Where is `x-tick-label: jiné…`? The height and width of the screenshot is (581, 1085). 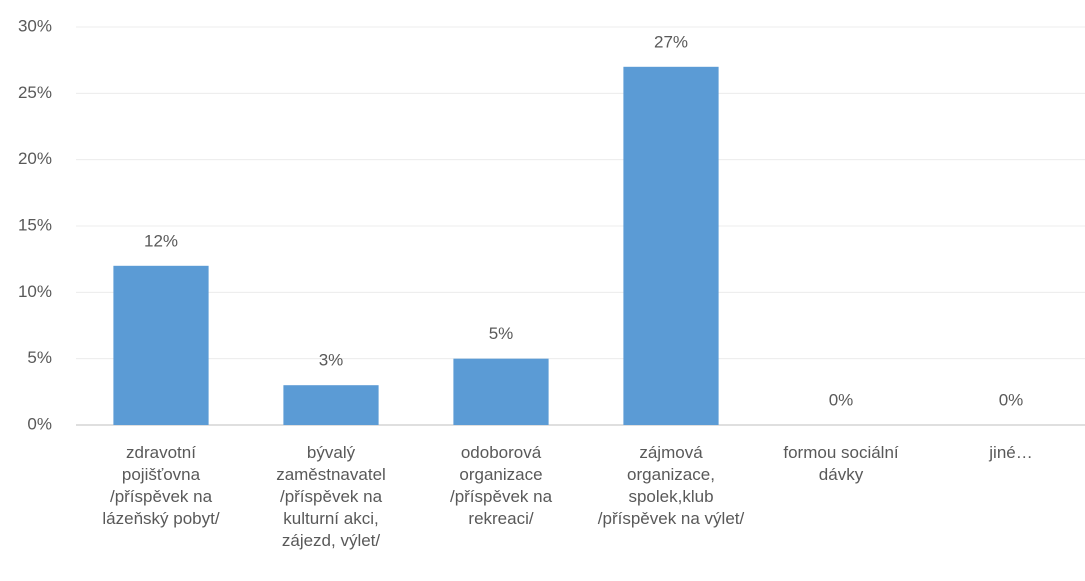
x-tick-label: jiné… is located at coordinates (1011, 452).